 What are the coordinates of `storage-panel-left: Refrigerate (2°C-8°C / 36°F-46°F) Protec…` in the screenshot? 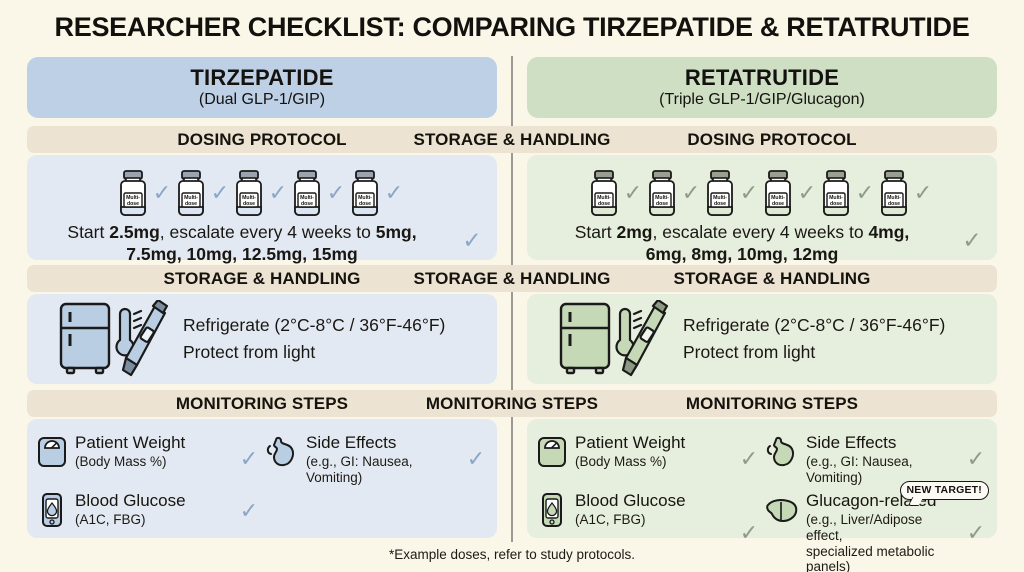 It's located at (262, 339).